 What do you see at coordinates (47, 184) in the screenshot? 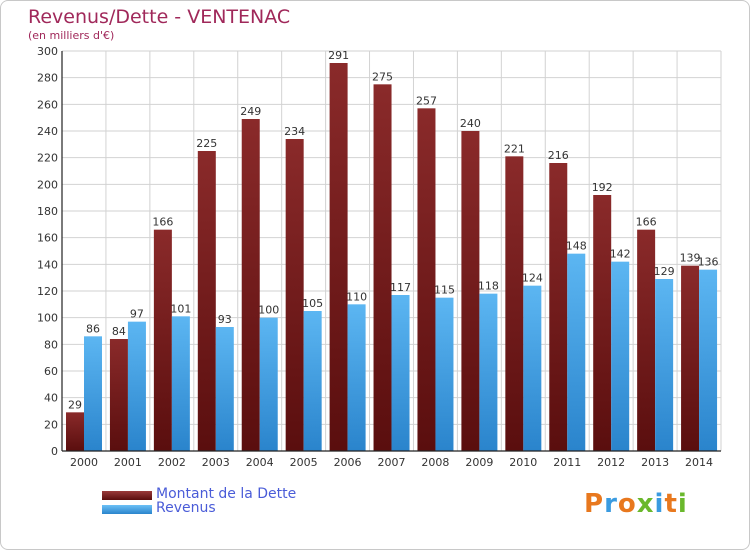
I see `y-tick-label: 200` at bounding box center [47, 184].